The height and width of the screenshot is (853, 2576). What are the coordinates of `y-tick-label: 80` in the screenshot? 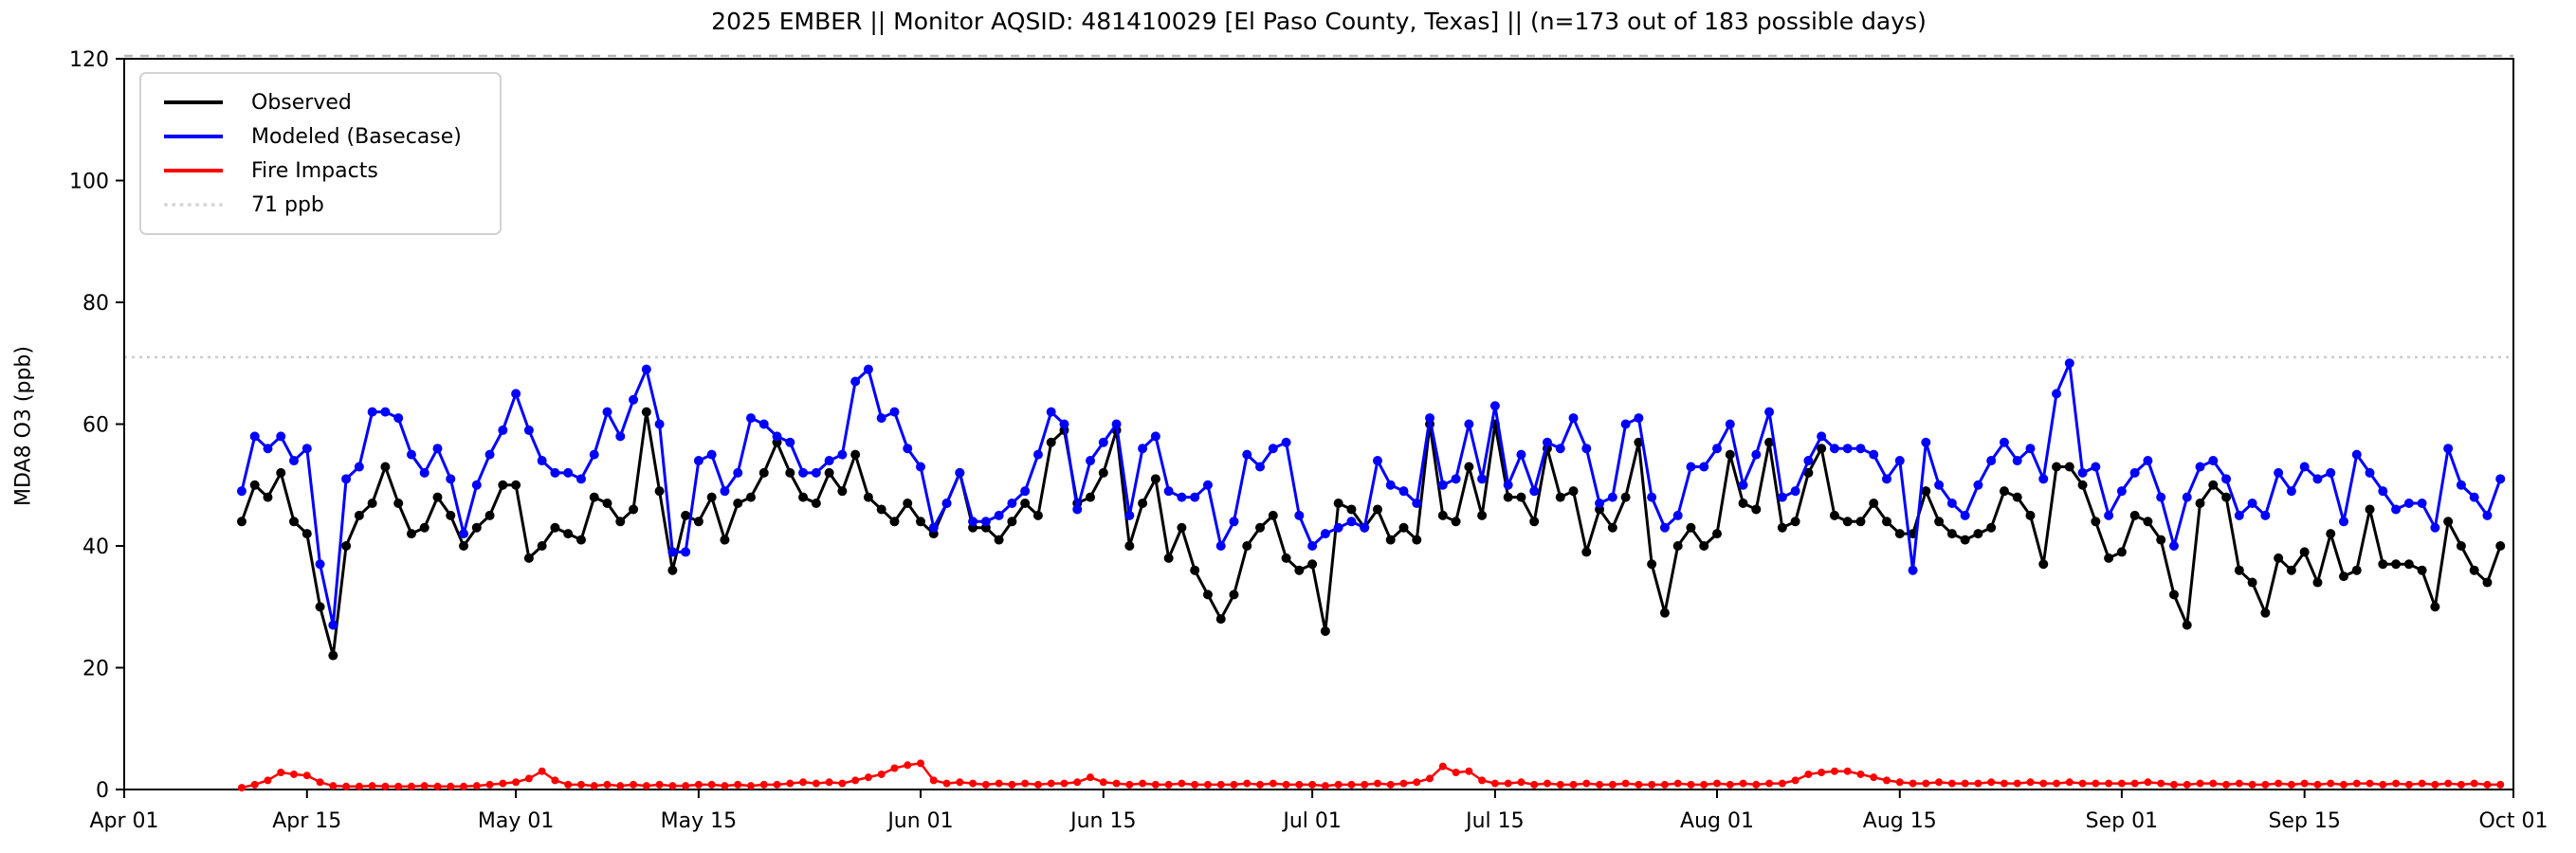 It's located at (95, 304).